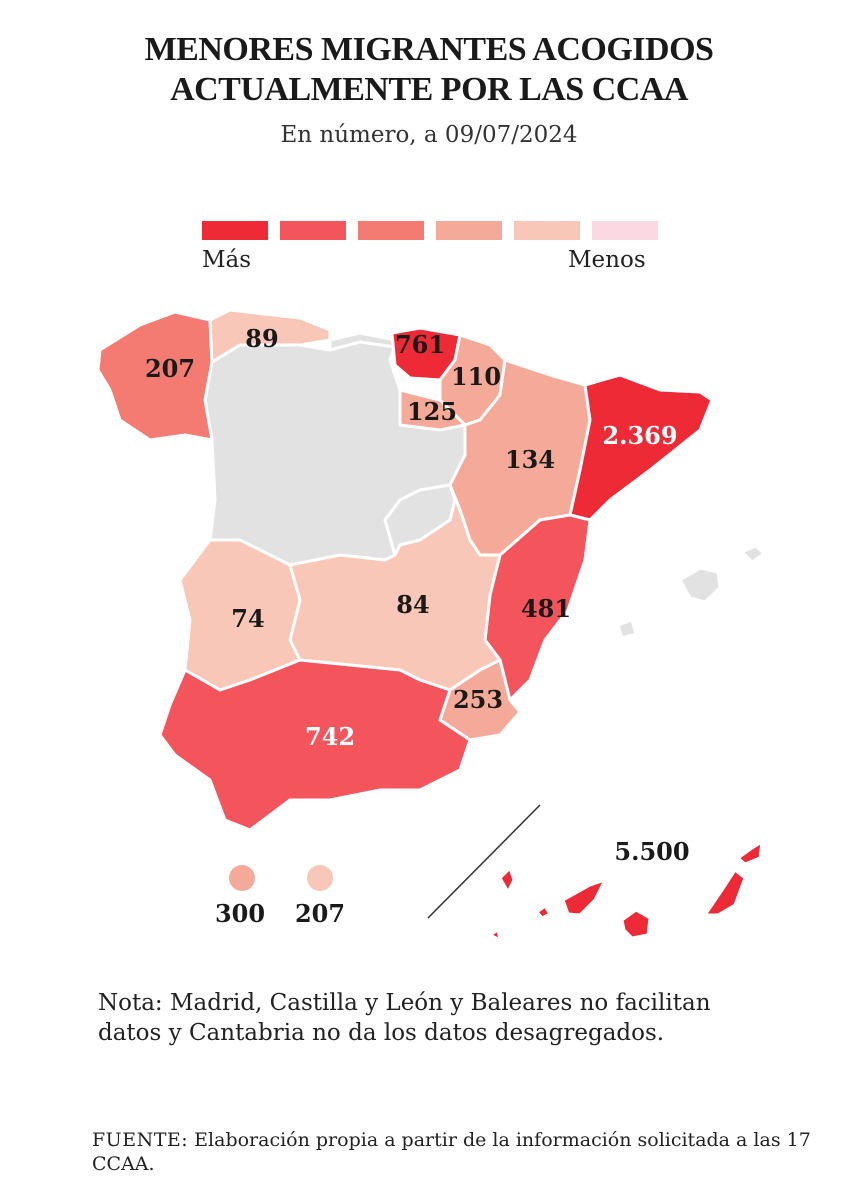 The width and height of the screenshot is (858, 1200). Describe the element at coordinates (429, 89) in the screenshot. I see `chart-title-line2: ACTUALMENTE POR LAS CCAA` at that location.